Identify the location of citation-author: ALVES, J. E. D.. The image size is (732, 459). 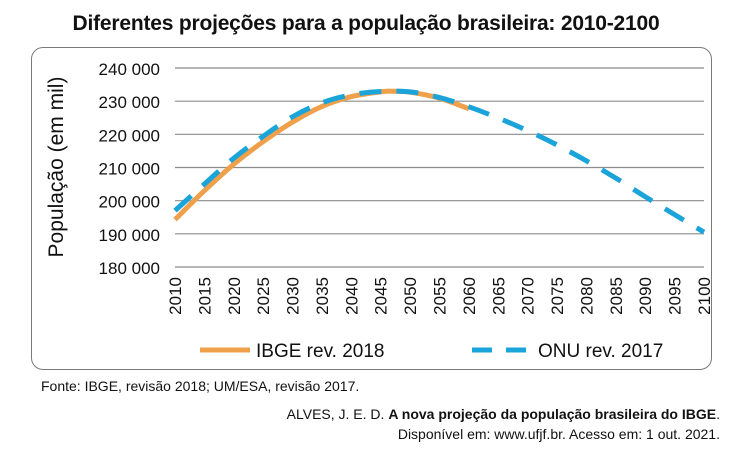
(337, 414).